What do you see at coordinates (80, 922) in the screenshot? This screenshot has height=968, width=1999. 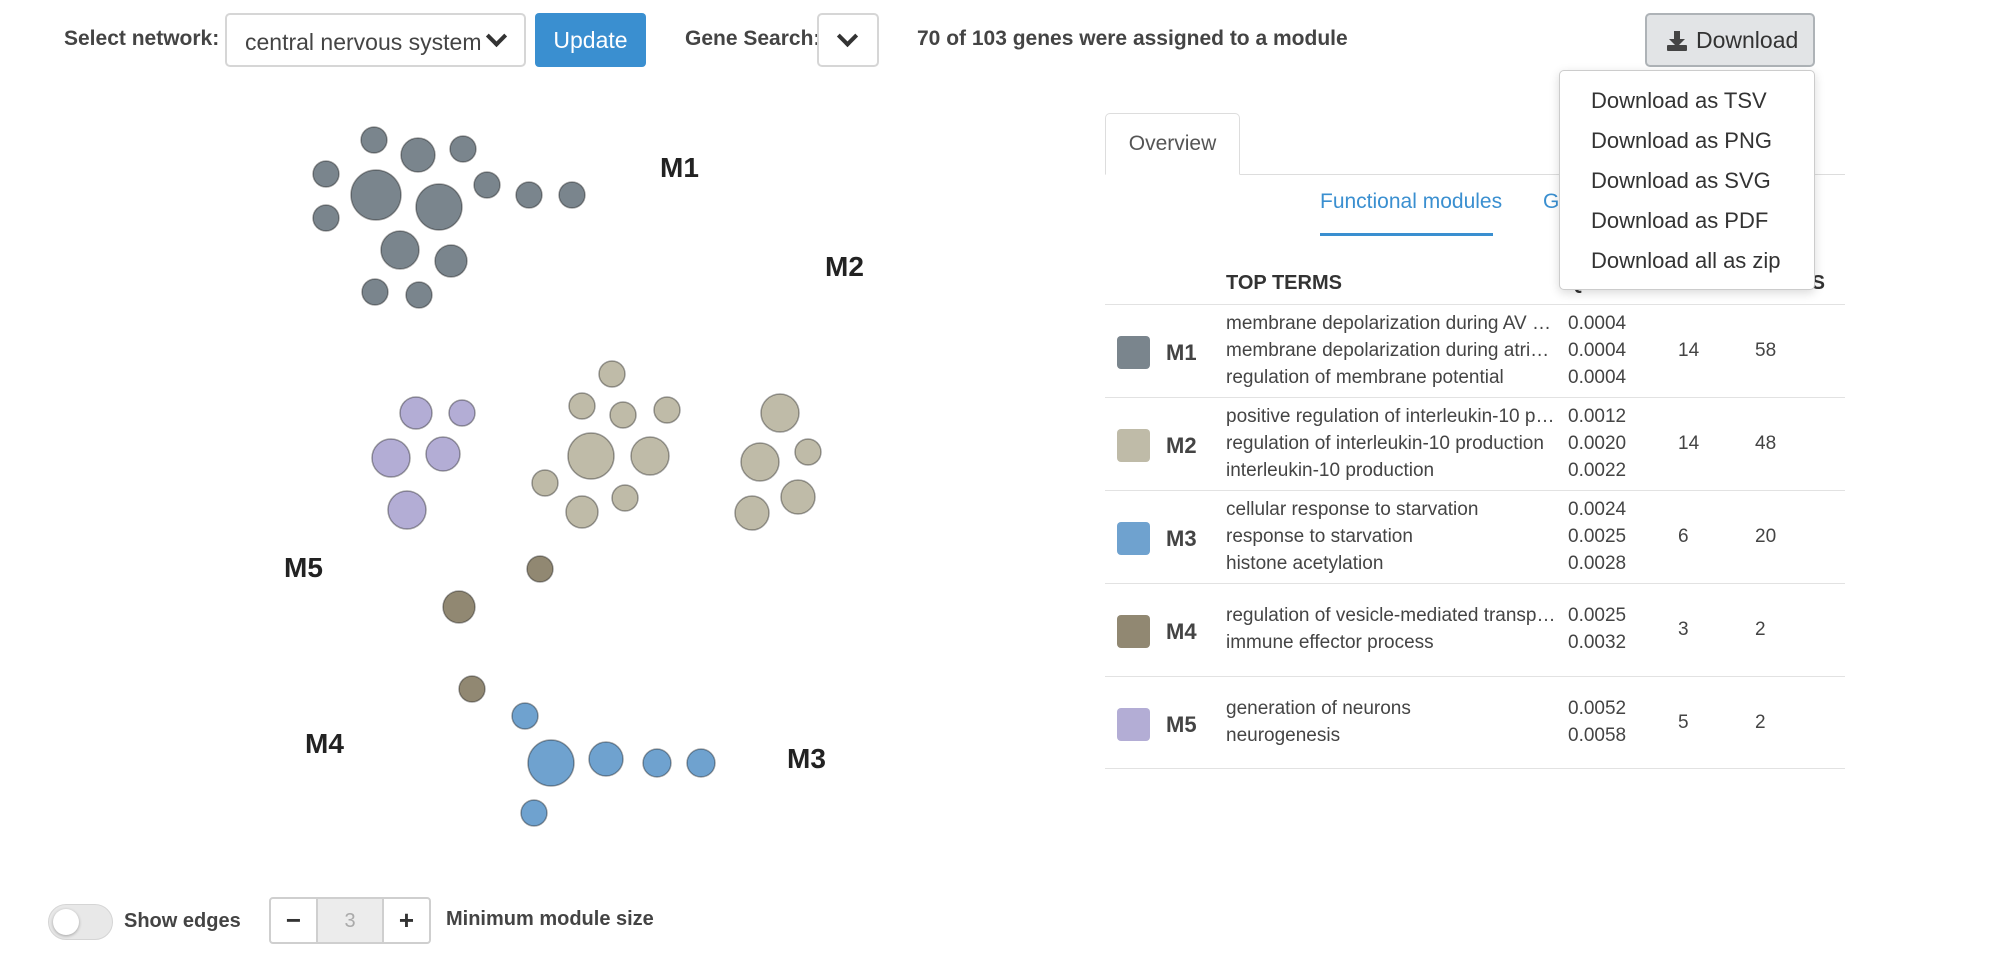 I see `show-edges-toggle` at bounding box center [80, 922].